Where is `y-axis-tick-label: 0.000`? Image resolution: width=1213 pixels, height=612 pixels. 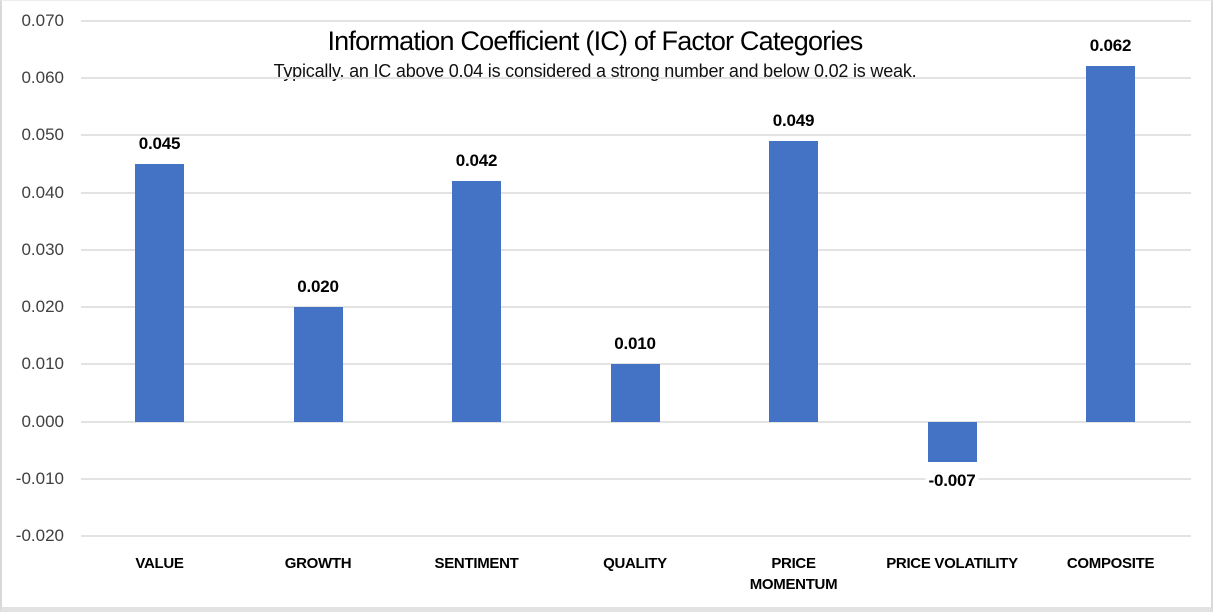 y-axis-tick-label: 0.000 is located at coordinates (42, 421).